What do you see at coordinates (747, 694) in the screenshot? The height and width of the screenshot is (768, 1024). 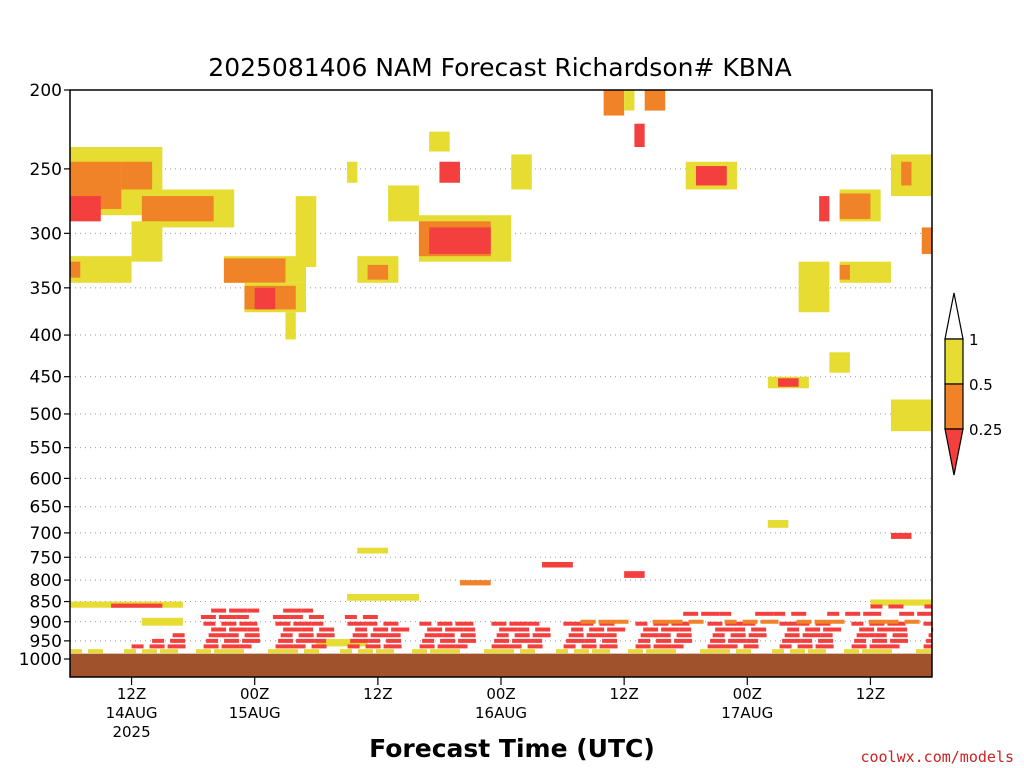 I see `x-tick-label: 00Z` at bounding box center [747, 694].